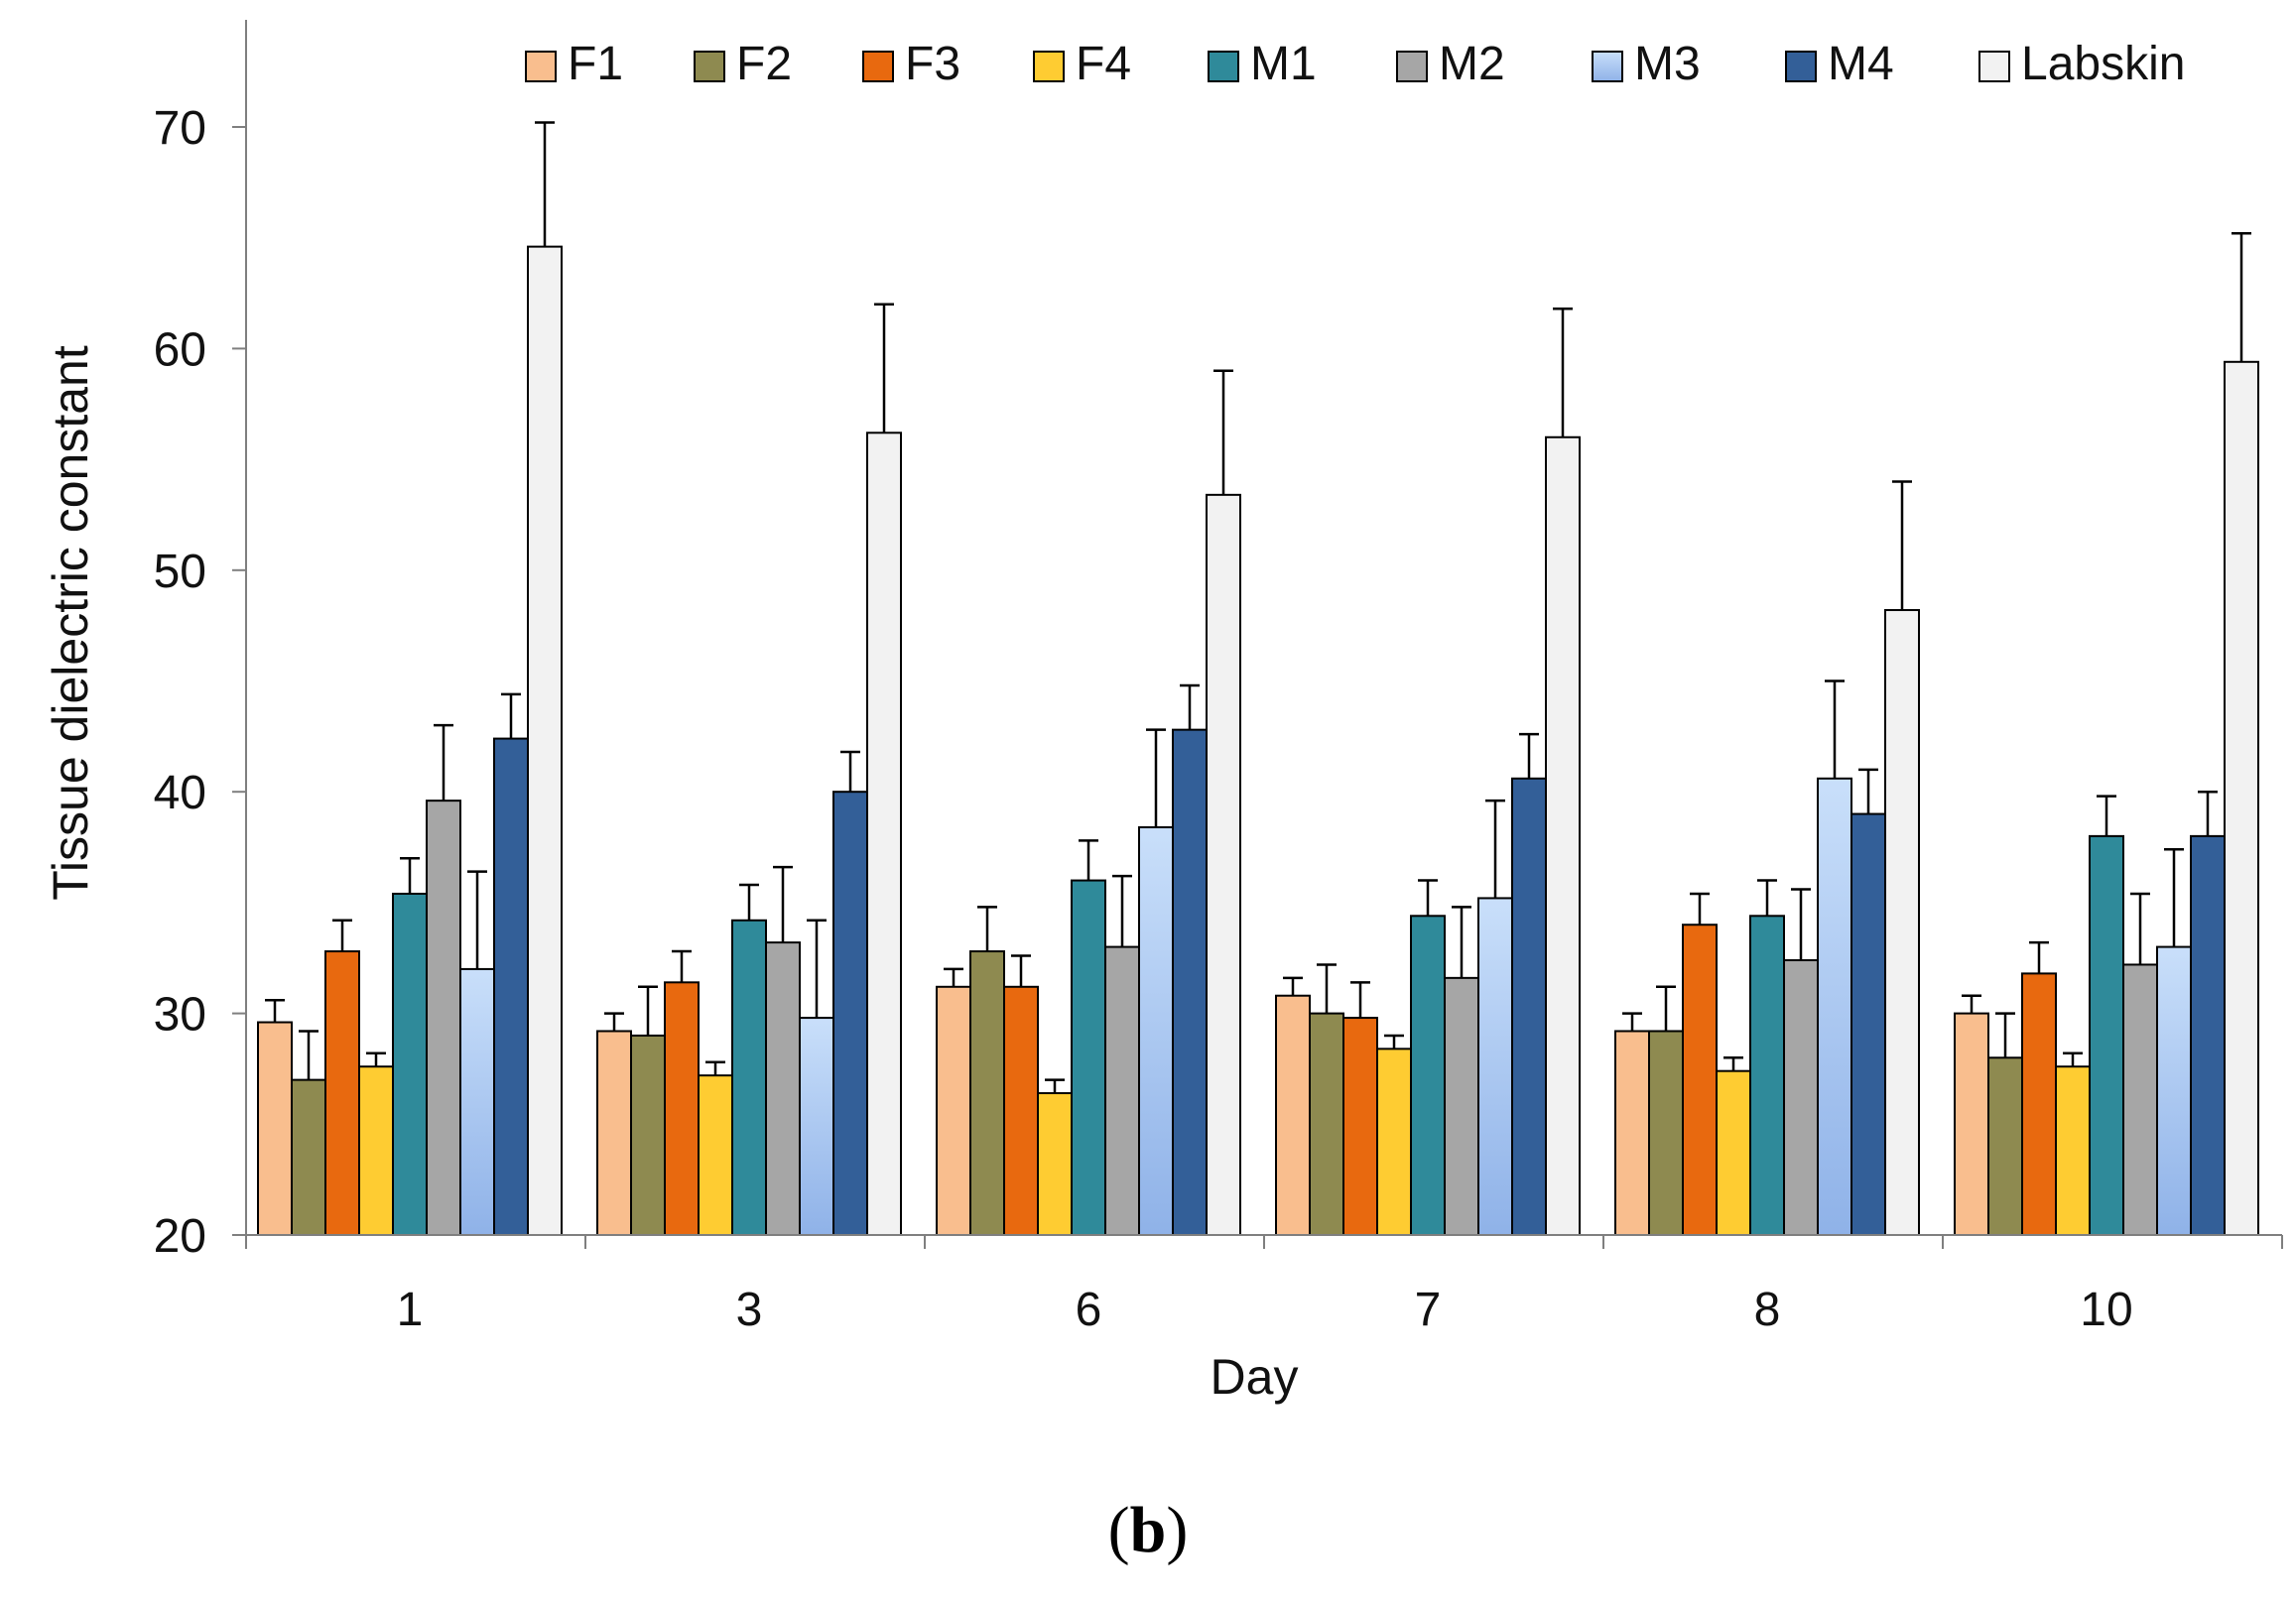 This screenshot has width=2296, height=1606. What do you see at coordinates (180, 129) in the screenshot?
I see `y-tick-label: 70` at bounding box center [180, 129].